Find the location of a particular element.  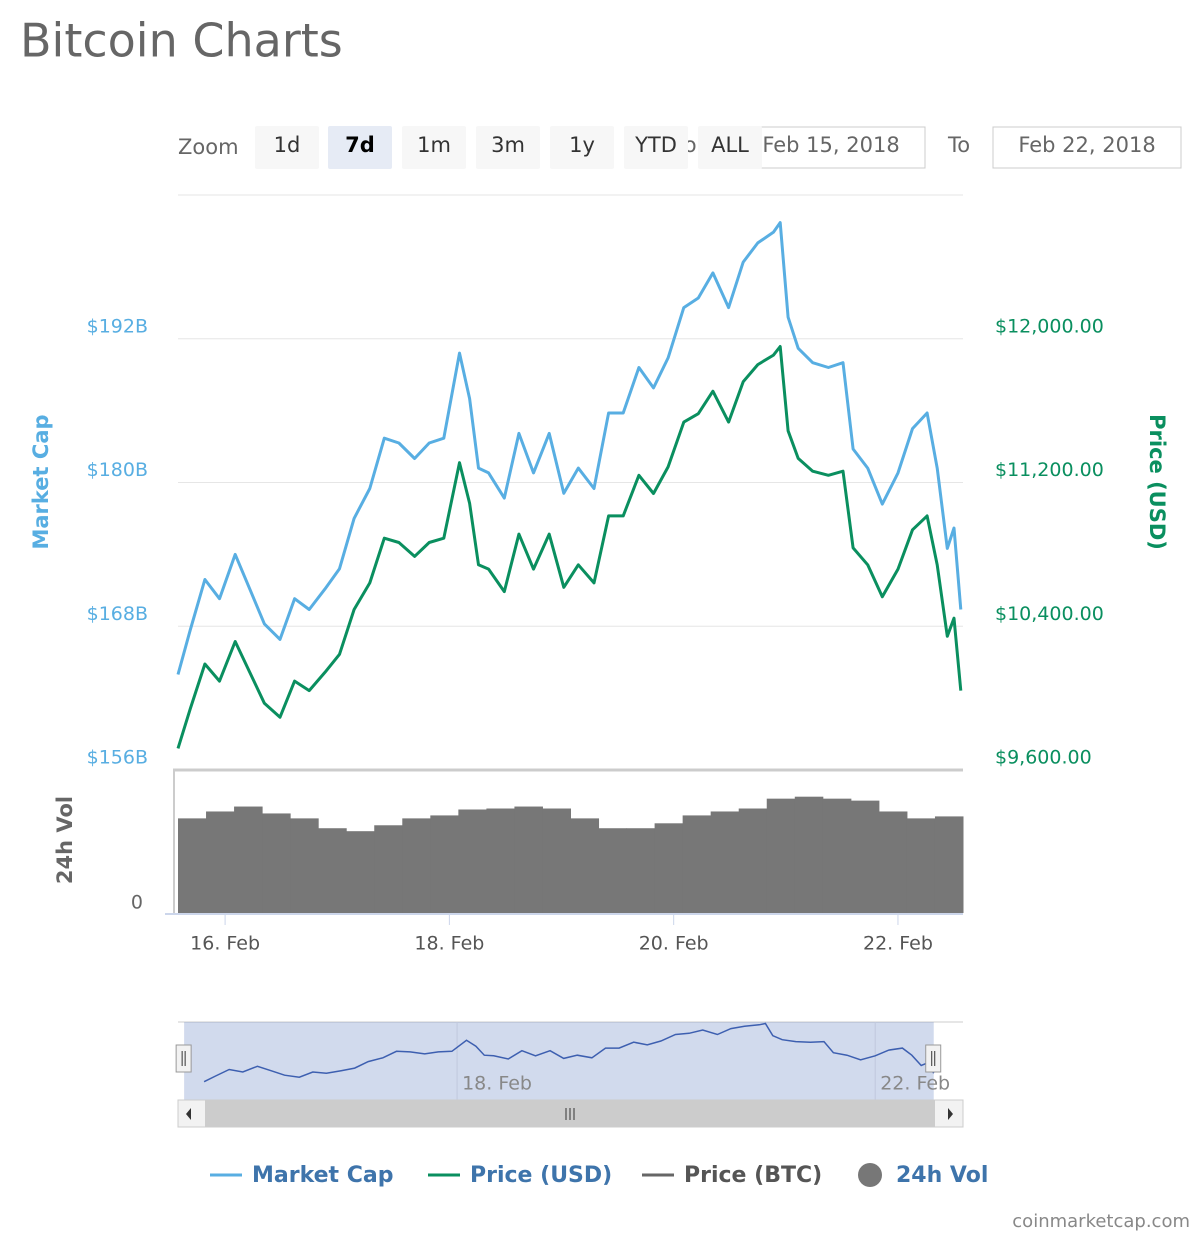

x-tick-label: 20. Feb is located at coordinates (674, 944).